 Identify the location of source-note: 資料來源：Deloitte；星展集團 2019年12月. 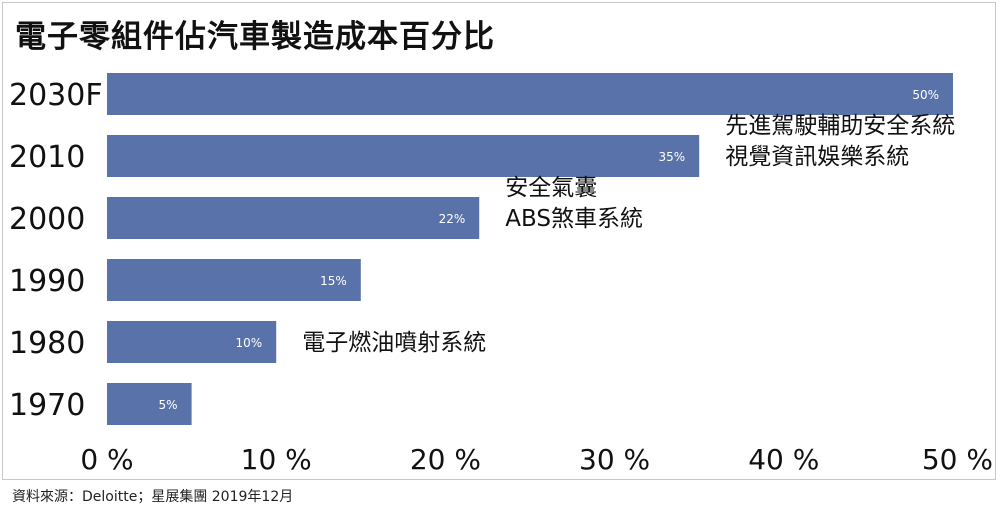
(153, 497).